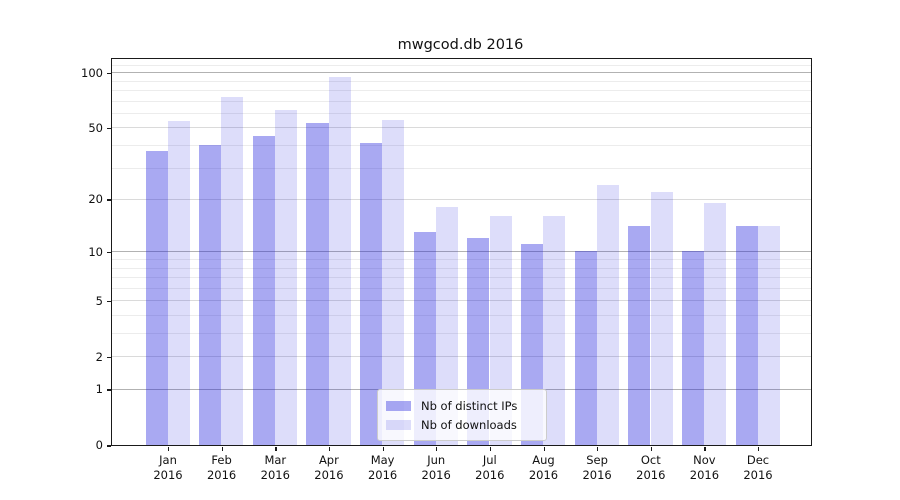 The image size is (900, 500). I want to click on bar-downloads-feb, so click(232, 271).